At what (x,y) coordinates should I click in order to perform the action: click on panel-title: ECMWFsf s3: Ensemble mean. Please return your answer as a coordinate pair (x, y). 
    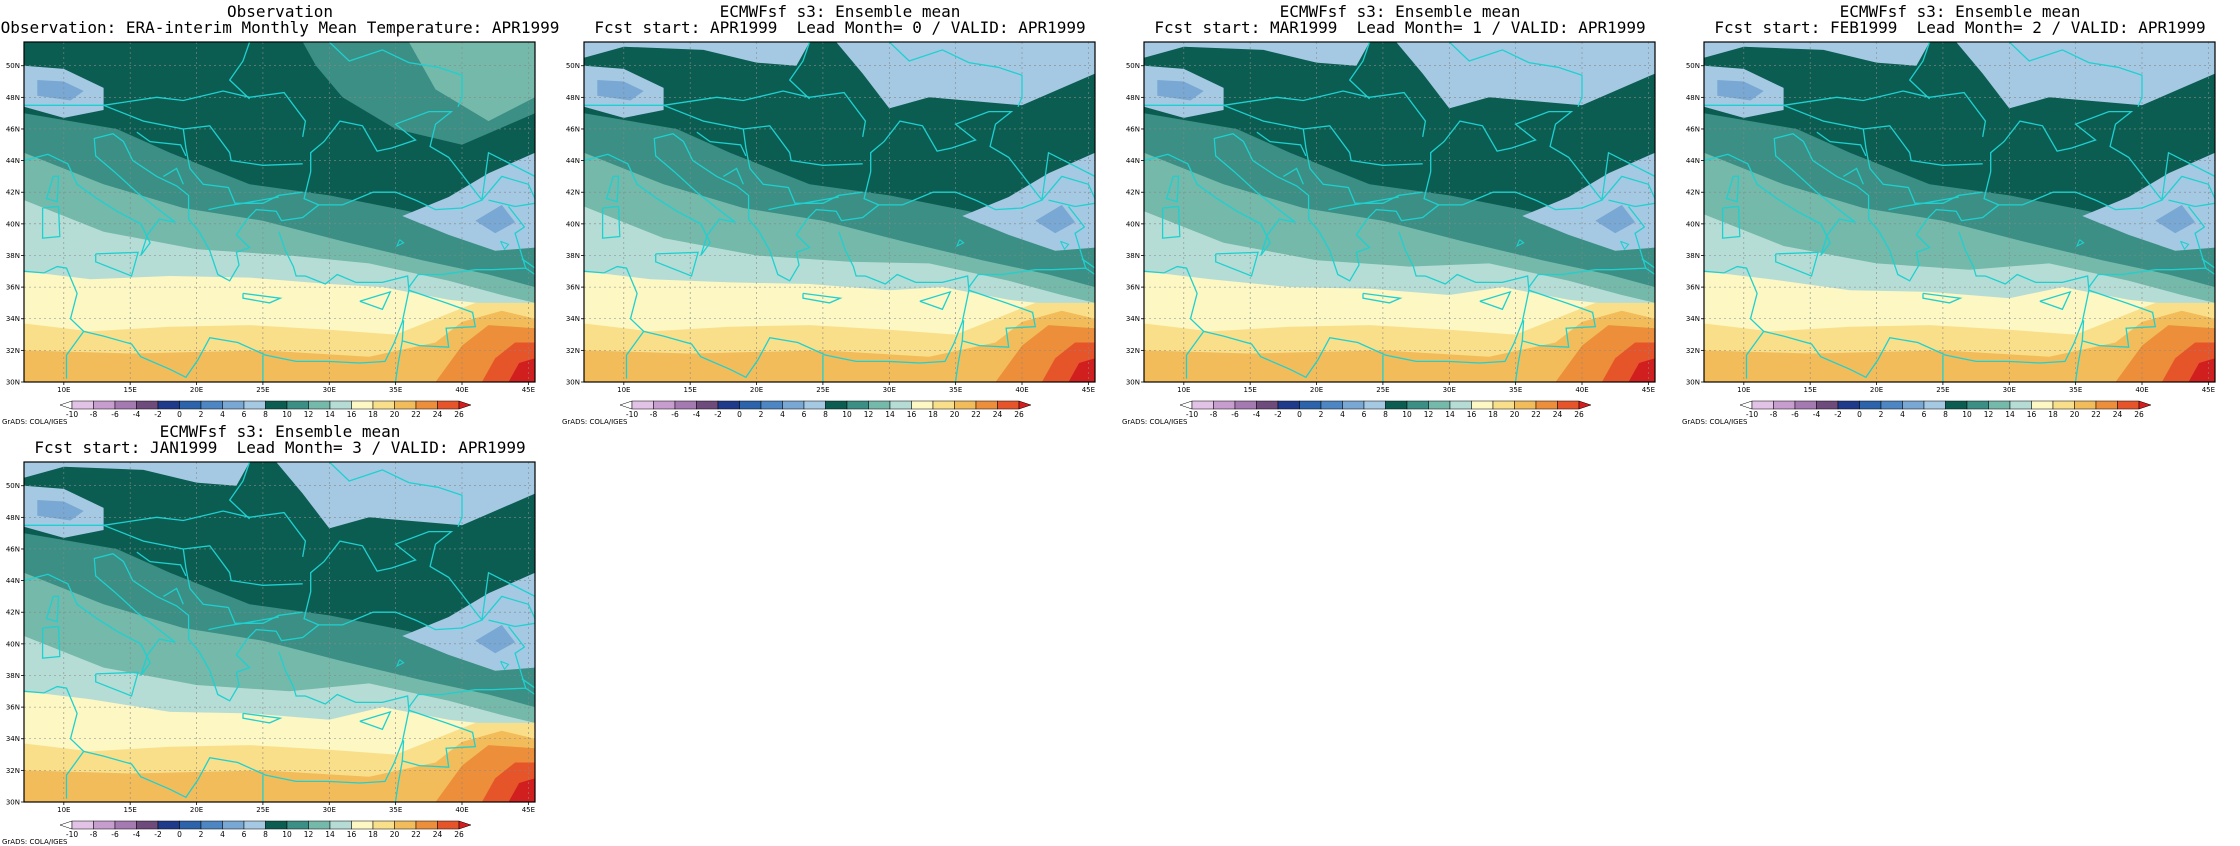
    Looking at the image, I should click on (1400, 11).